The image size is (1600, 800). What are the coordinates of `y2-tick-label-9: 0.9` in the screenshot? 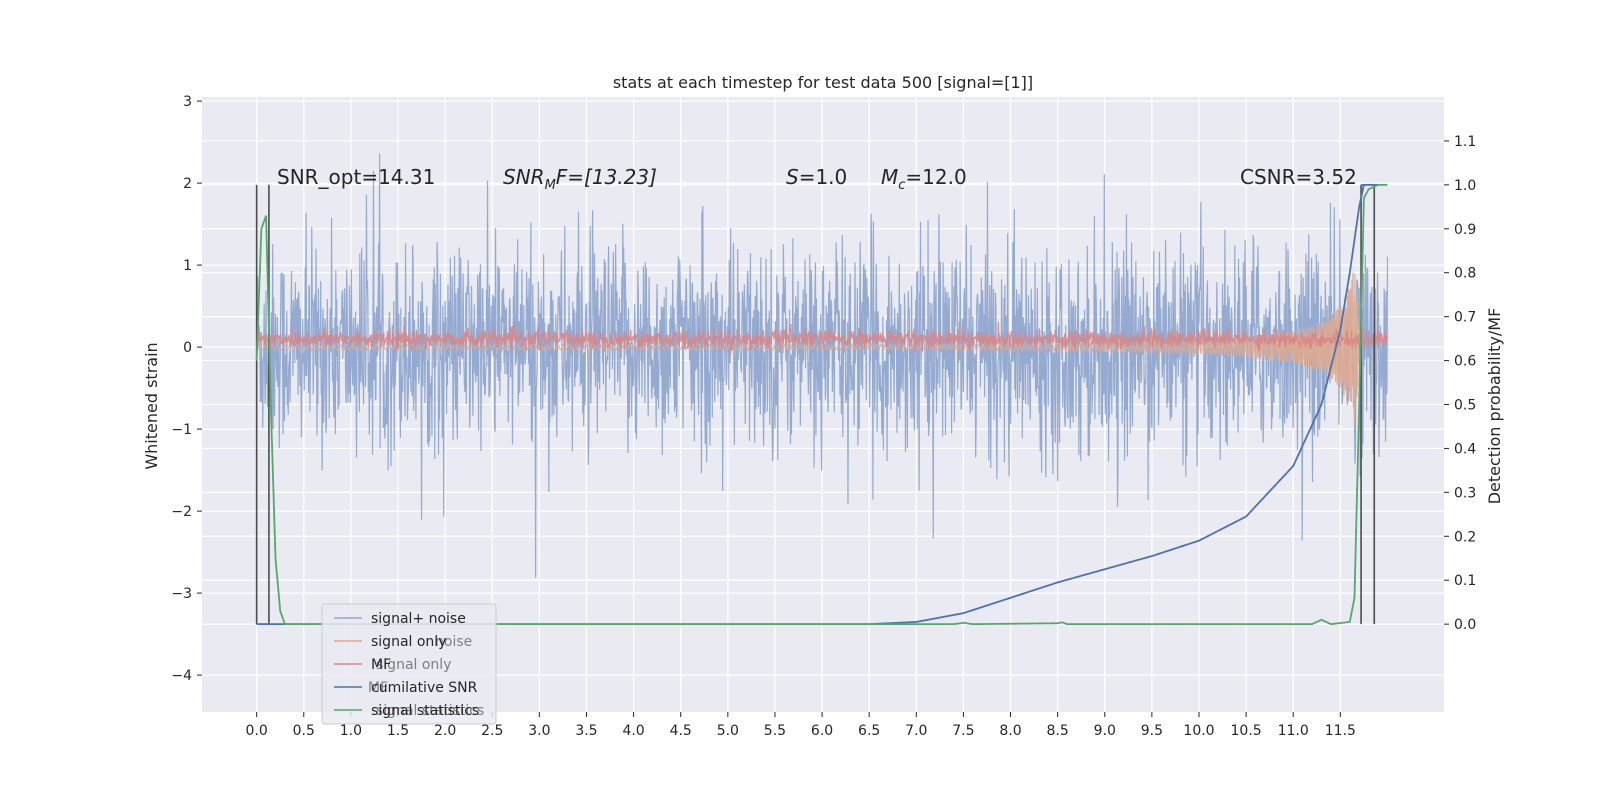 It's located at (1465, 230).